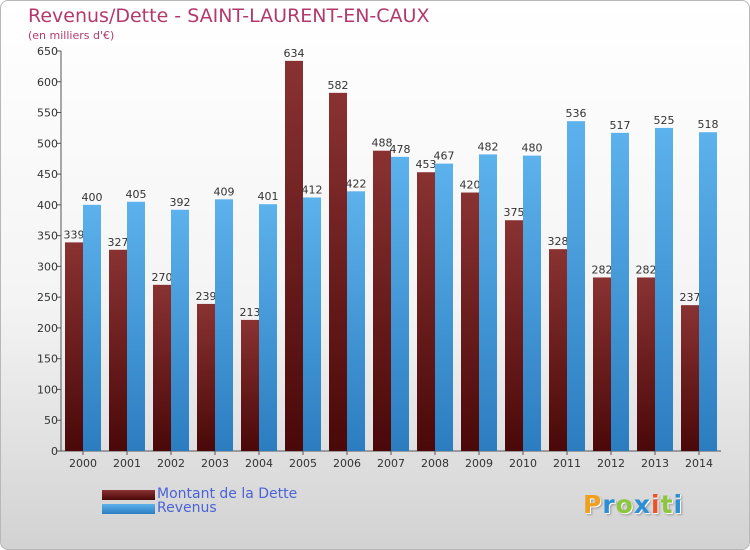  I want to click on data-label-dette: 328, so click(558, 241).